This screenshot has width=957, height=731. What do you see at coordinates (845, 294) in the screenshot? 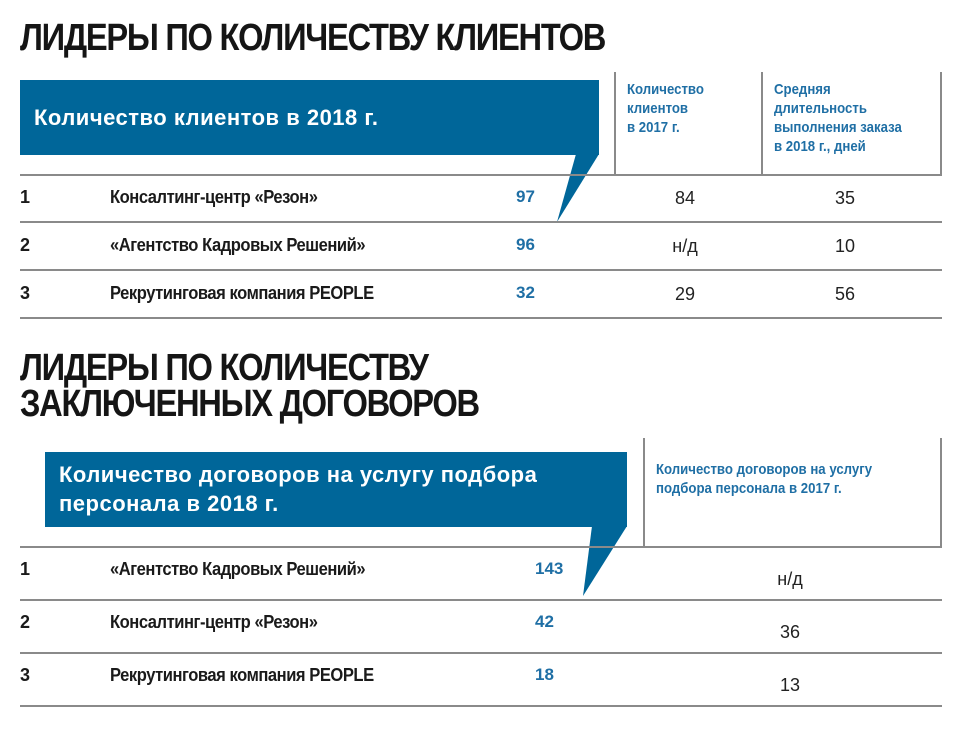
I see `avg-days-2018: 56` at bounding box center [845, 294].